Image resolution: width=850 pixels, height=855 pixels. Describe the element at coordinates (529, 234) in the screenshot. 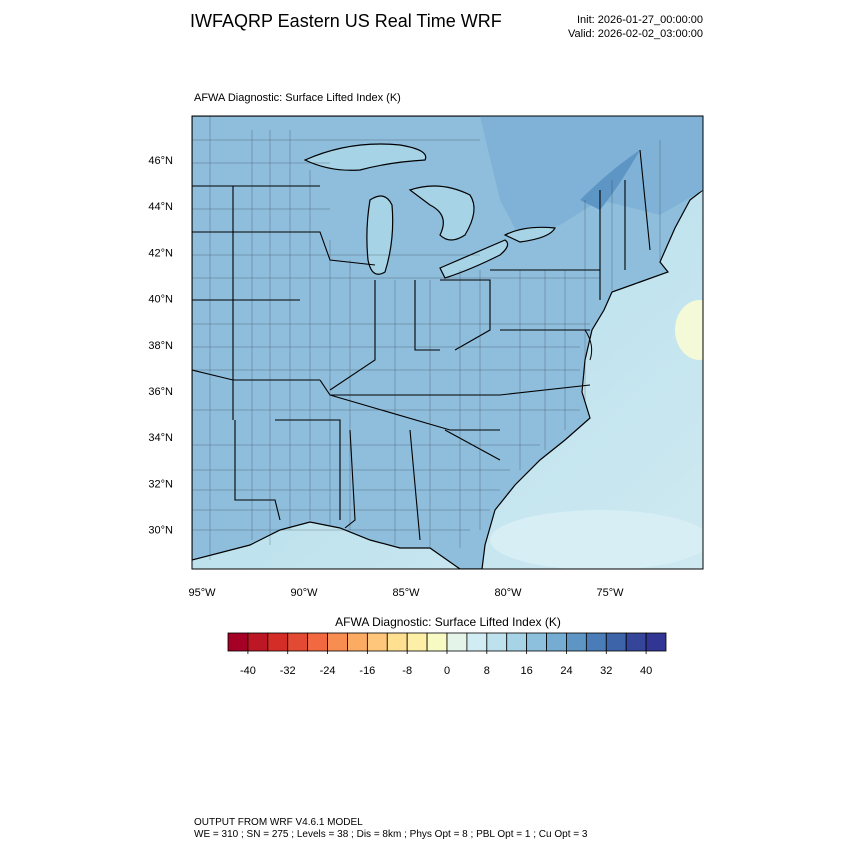

I see `lake-ontario` at that location.